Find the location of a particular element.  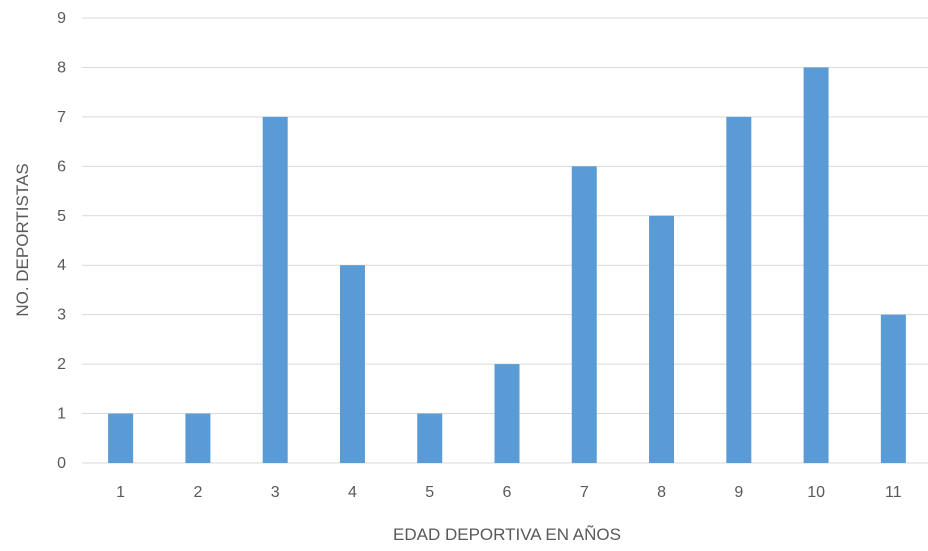

x-tick-label: 10 is located at coordinates (816, 492).